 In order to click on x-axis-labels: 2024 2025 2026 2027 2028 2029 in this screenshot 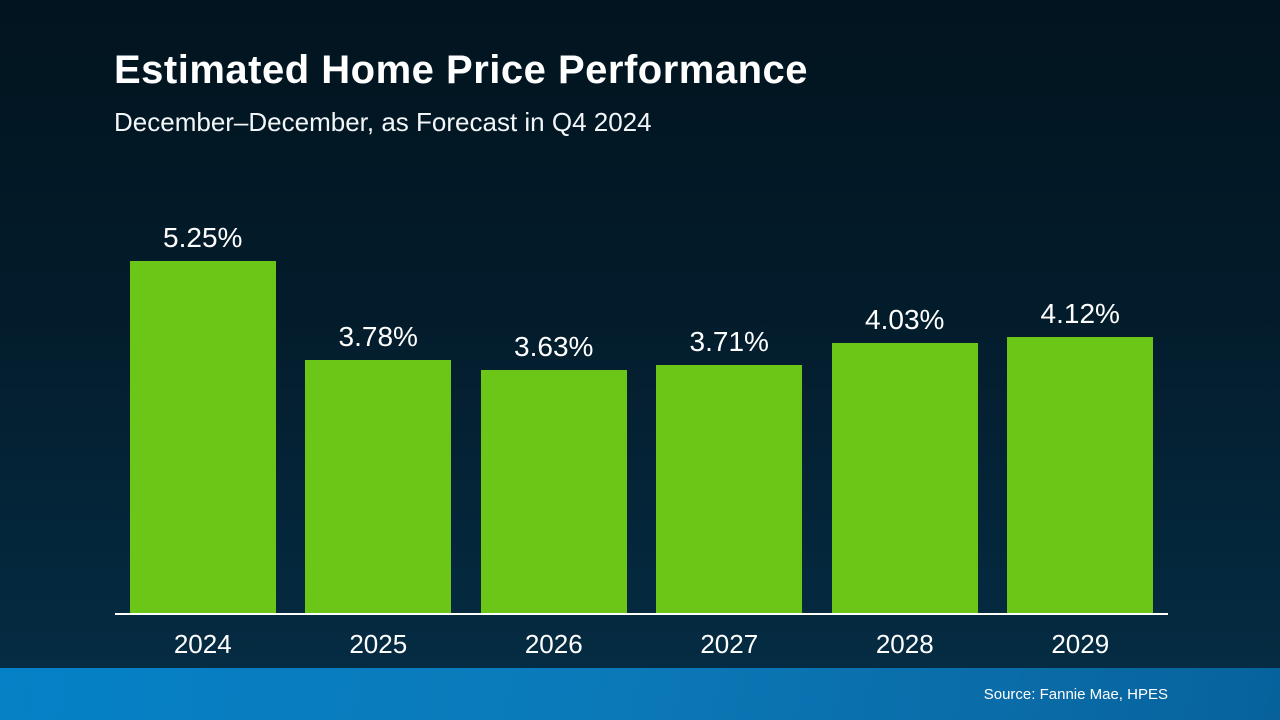, I will do `click(641, 644)`.